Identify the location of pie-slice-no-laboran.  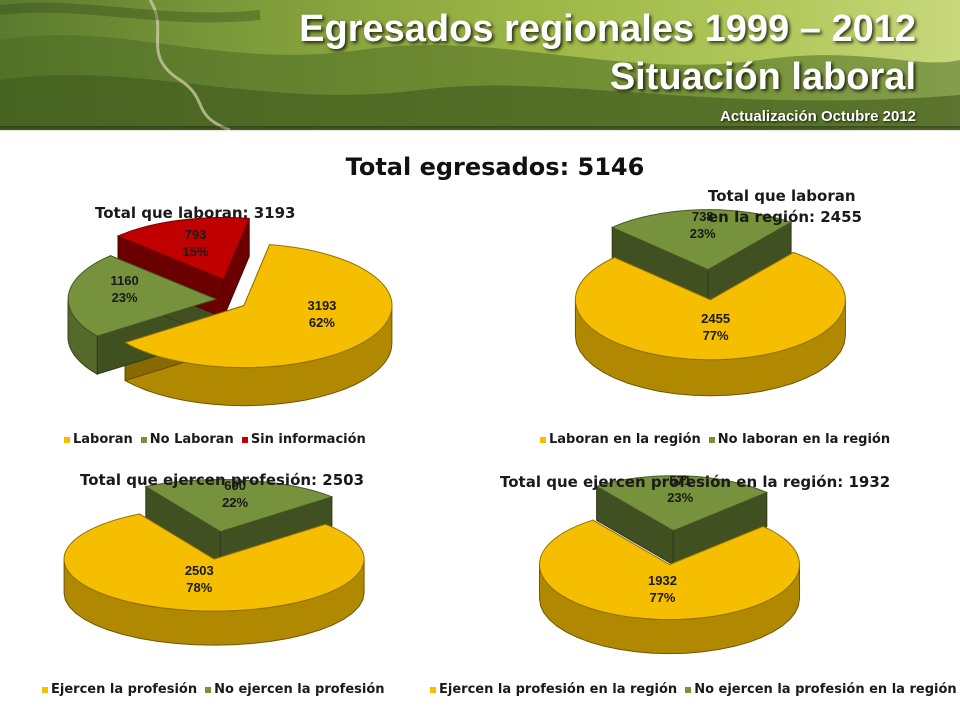
(142, 296).